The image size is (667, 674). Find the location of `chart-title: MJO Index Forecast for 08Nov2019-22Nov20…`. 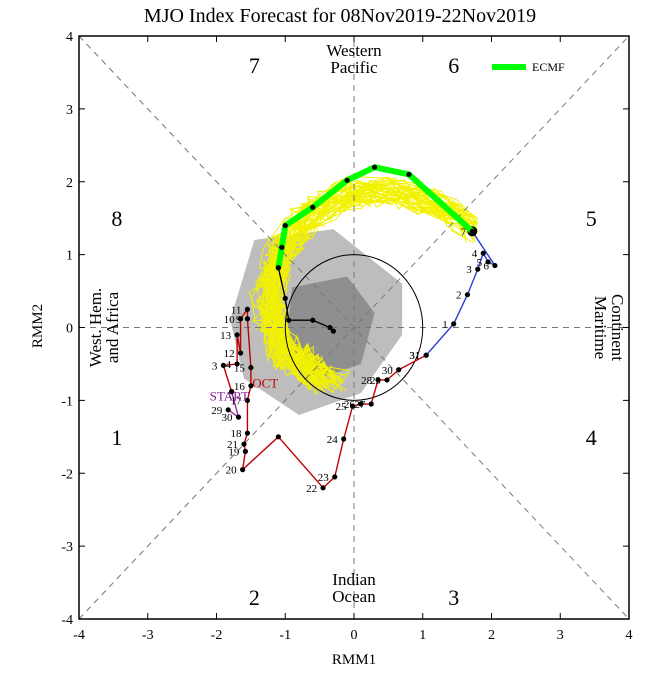

chart-title: MJO Index Forecast for 08Nov2019-22Nov20… is located at coordinates (340, 16).